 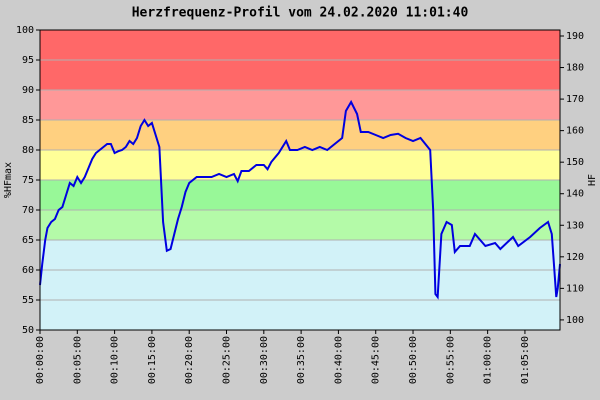 I want to click on x-tick-label: 00:40:00, so click(x=338, y=360).